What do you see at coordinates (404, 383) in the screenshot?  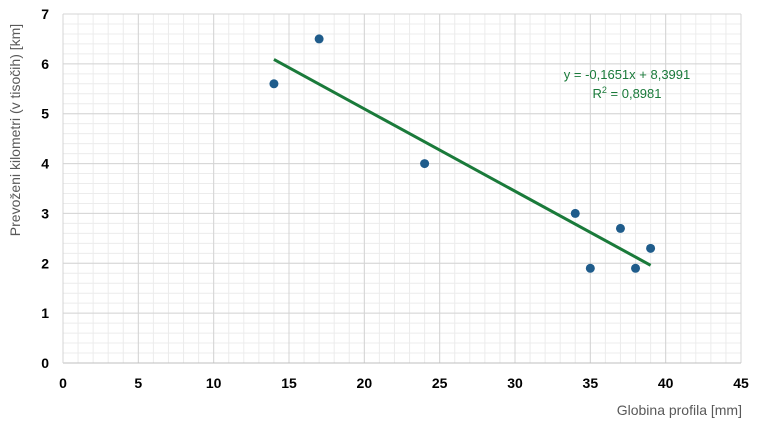 I see `x-tick-labels: 0 5 10 15 20 25 30 35 40 45` at bounding box center [404, 383].